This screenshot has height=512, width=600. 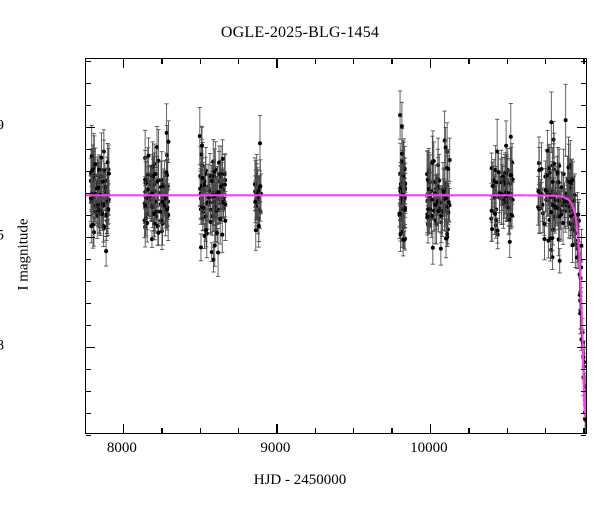 What do you see at coordinates (429, 448) in the screenshot?
I see `x-tick-label: 10000` at bounding box center [429, 448].